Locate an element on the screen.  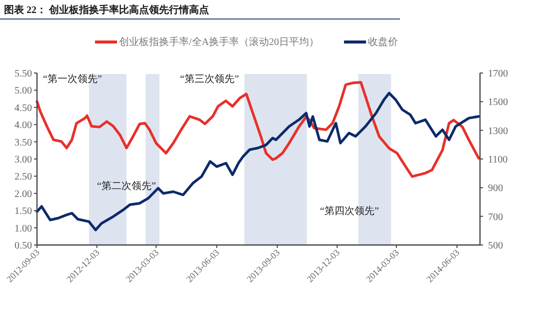
legend-label: 创业板指换手率/全A换手率（滚动20日平均） is located at coordinates (219, 42).